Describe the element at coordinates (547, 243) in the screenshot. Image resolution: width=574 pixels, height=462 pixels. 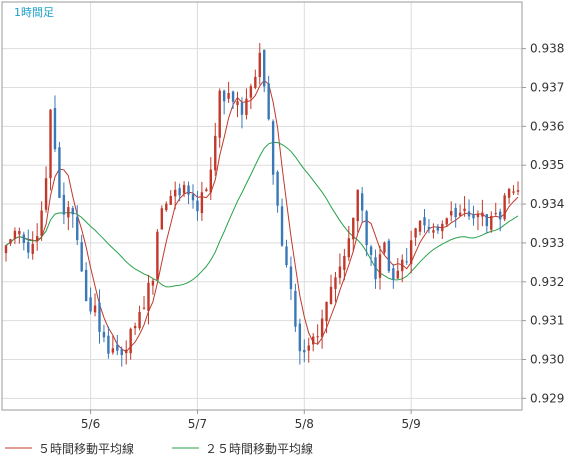
I see `y-tick-label: 0.933` at that location.